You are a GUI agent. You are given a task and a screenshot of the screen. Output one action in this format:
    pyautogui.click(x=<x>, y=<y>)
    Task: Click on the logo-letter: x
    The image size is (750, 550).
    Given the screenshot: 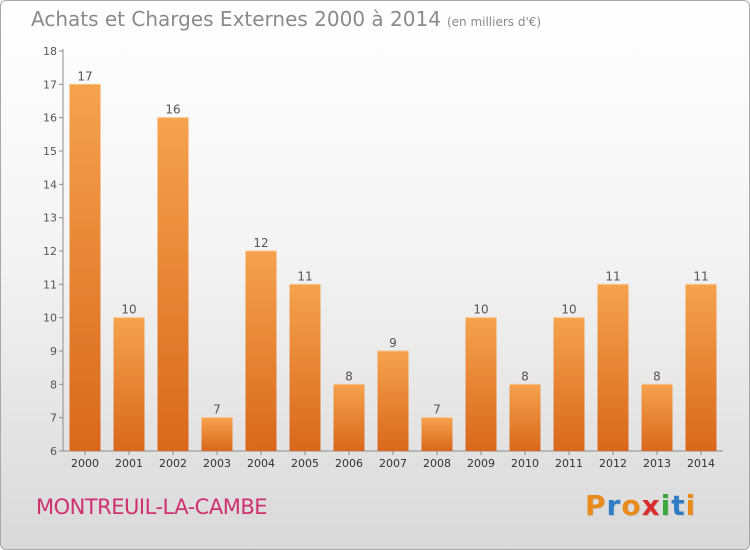 What is the action you would take?
    pyautogui.click(x=651, y=505)
    